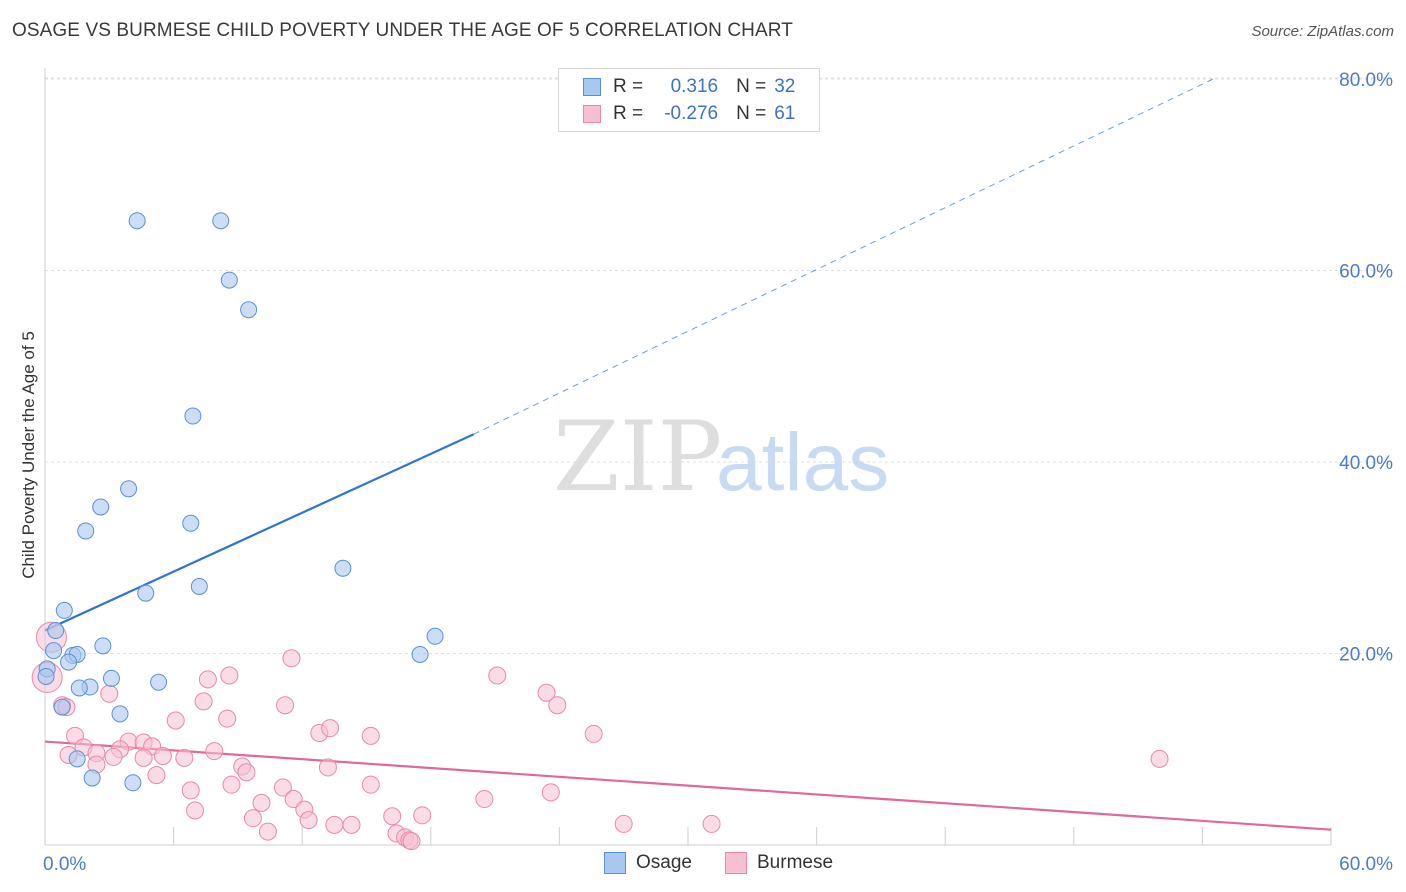  I want to click on x-tick-label: 60.0%, so click(1366, 864).